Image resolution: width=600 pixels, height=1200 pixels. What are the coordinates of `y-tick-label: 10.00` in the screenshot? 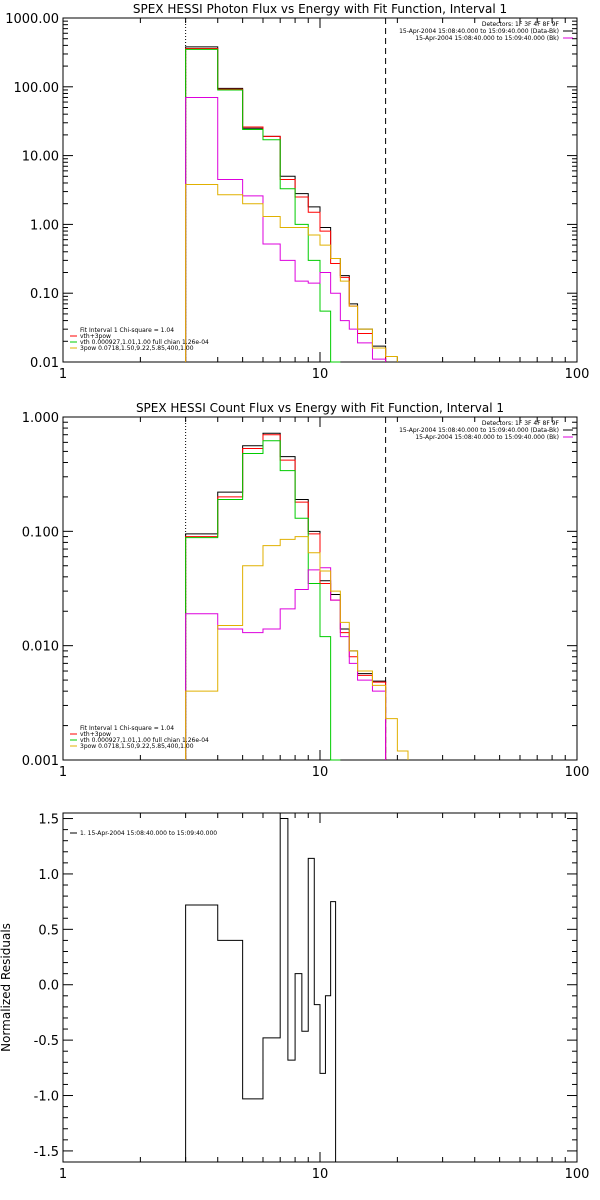 It's located at (40, 157).